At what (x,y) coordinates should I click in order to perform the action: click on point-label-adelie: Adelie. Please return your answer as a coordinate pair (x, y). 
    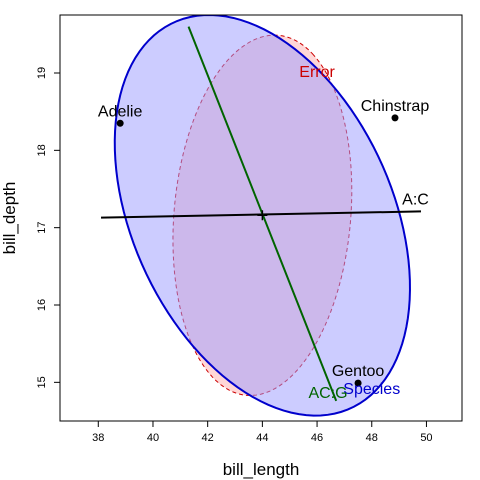
    Looking at the image, I should click on (120, 111).